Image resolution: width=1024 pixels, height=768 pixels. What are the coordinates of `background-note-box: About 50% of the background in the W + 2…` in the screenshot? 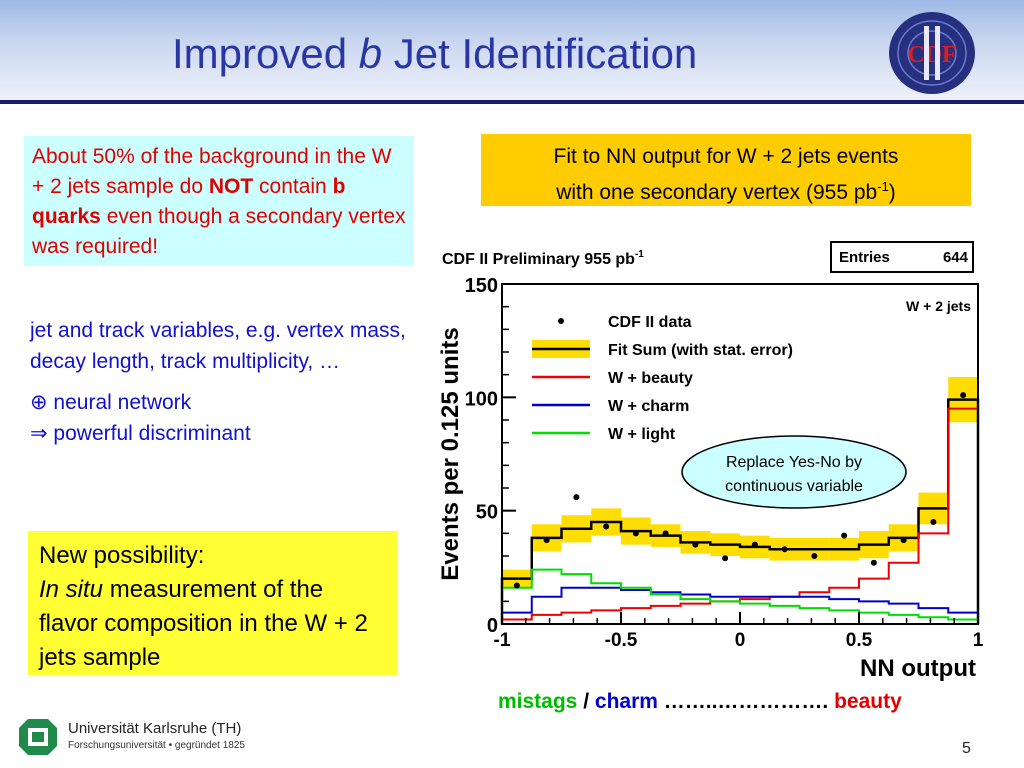 It's located at (219, 201).